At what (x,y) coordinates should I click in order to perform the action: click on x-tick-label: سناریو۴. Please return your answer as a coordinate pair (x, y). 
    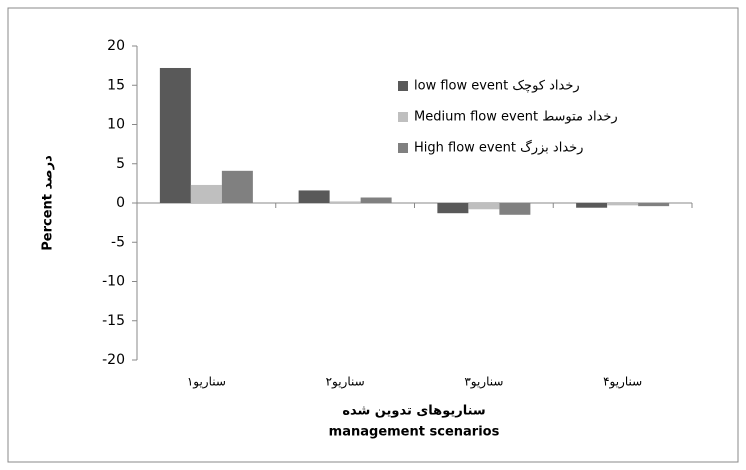
    Looking at the image, I should click on (622, 382).